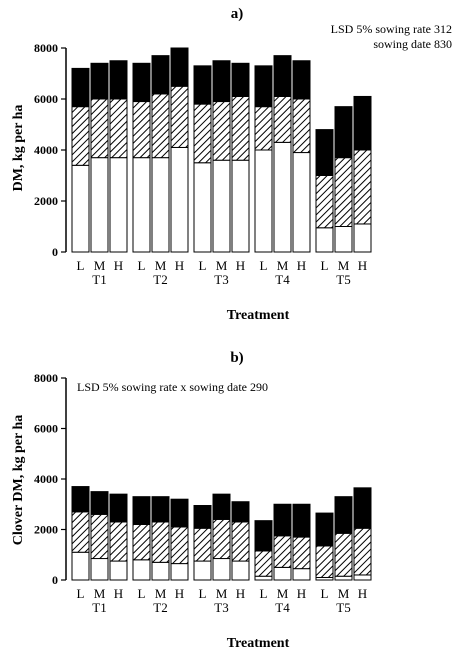 The height and width of the screenshot is (650, 474). I want to click on y-tick-label: 2000, so click(46, 201).